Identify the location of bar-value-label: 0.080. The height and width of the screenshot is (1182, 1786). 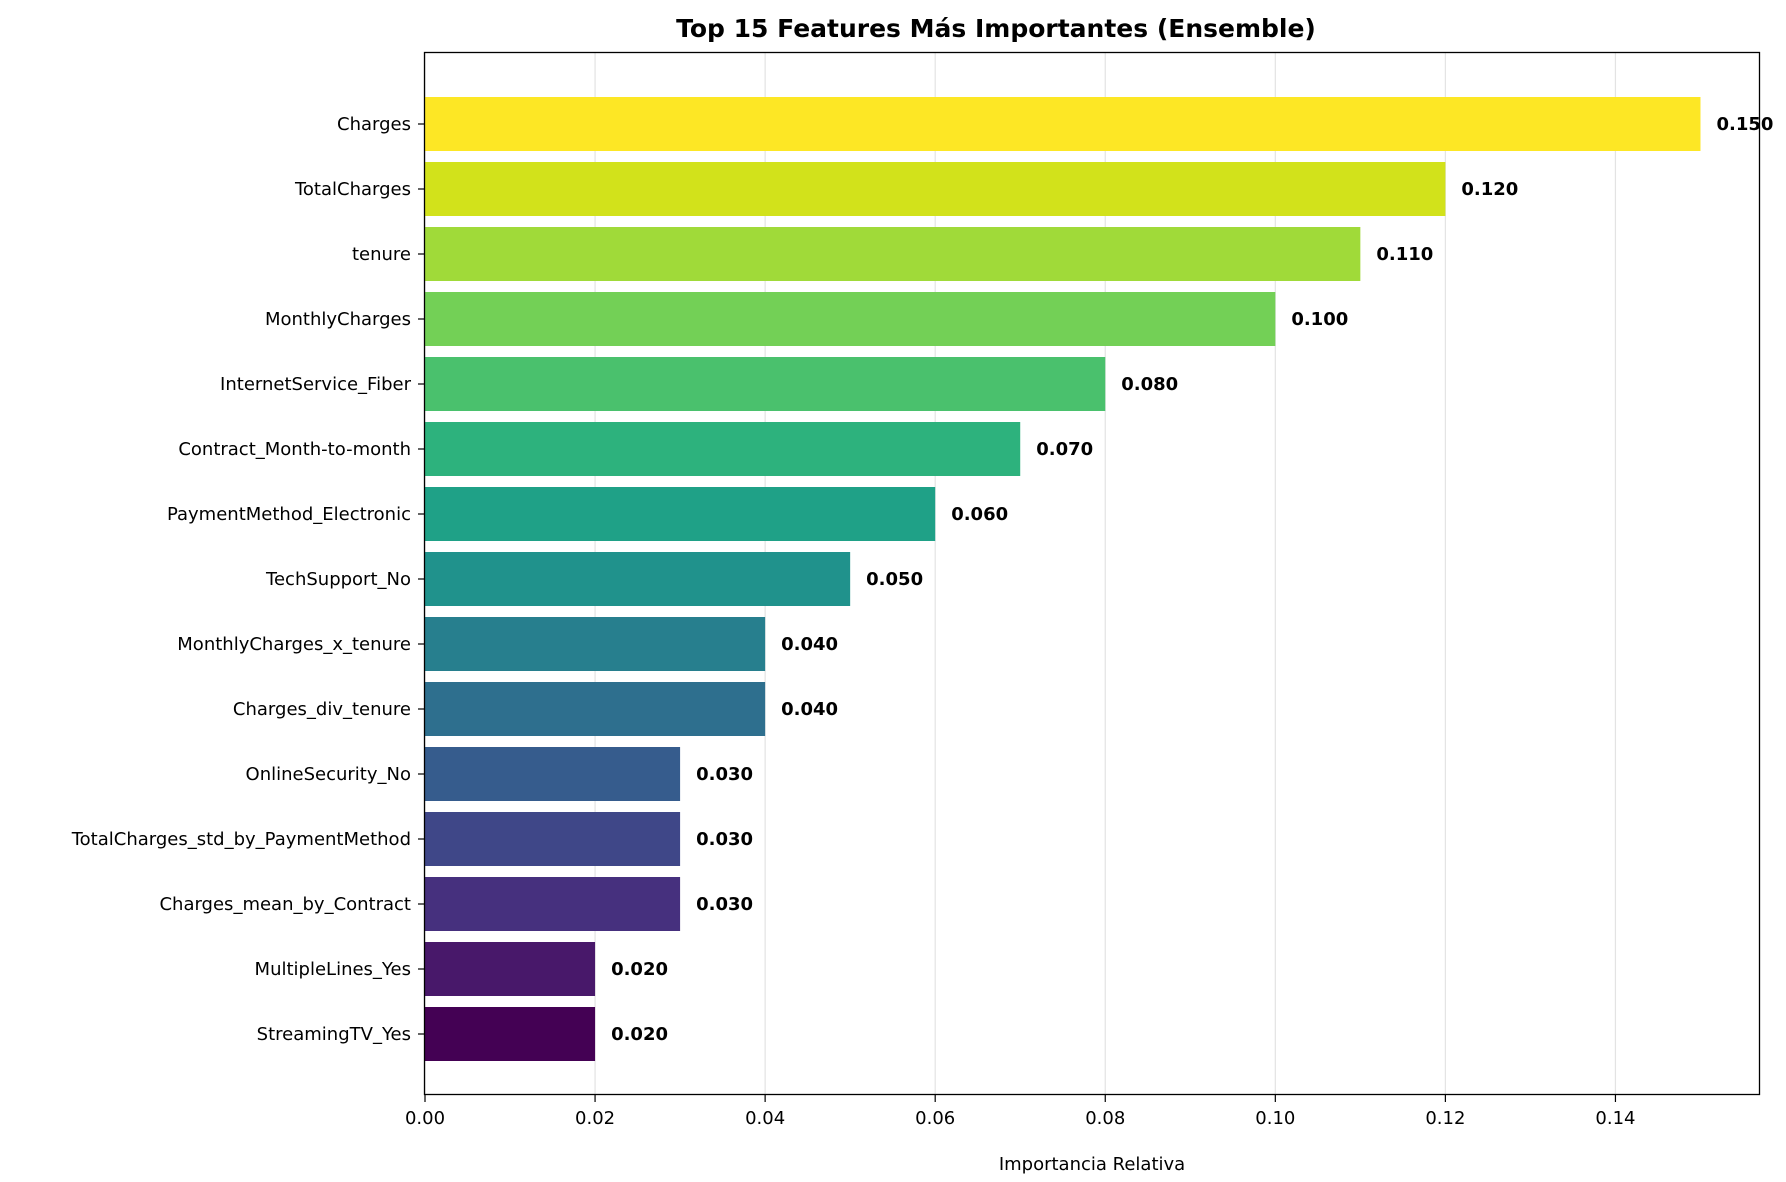
(1149, 384).